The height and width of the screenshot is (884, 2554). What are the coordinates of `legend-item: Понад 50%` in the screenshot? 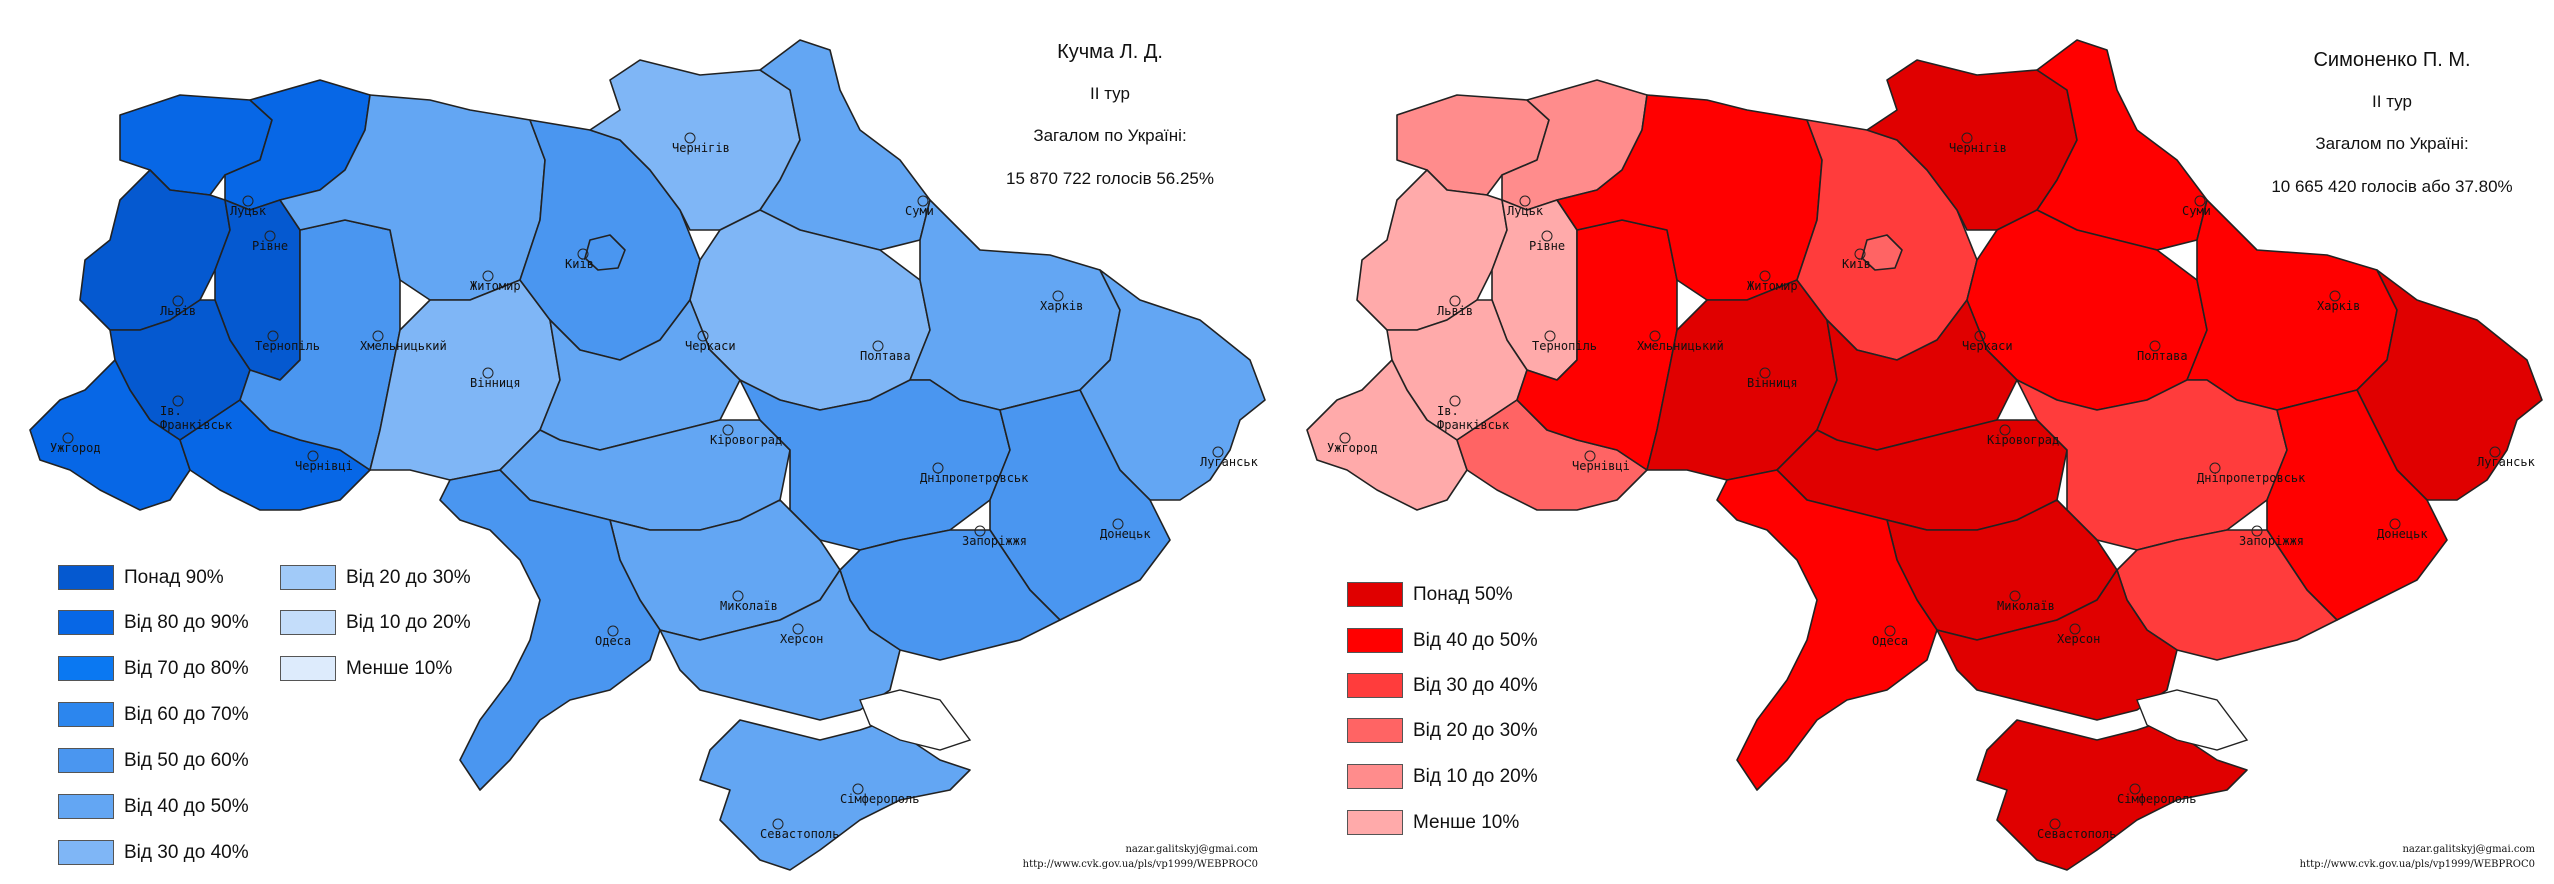 It's located at (1430, 594).